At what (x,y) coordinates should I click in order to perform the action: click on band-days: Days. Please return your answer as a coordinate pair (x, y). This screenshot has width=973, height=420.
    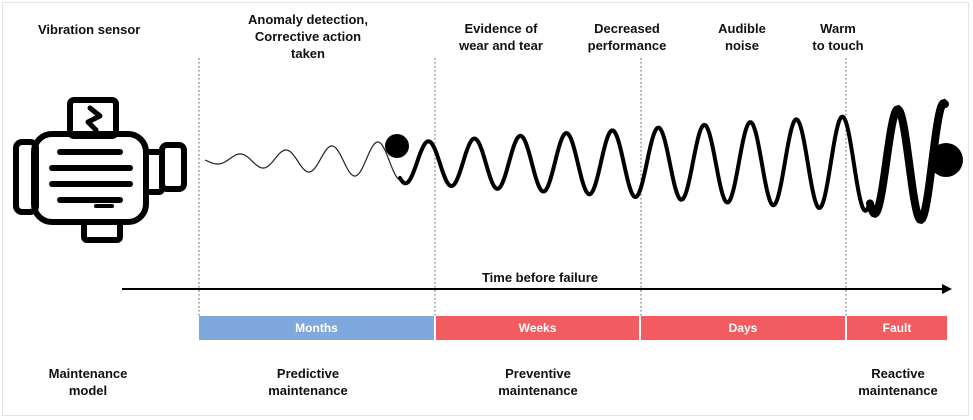
    Looking at the image, I should click on (743, 328).